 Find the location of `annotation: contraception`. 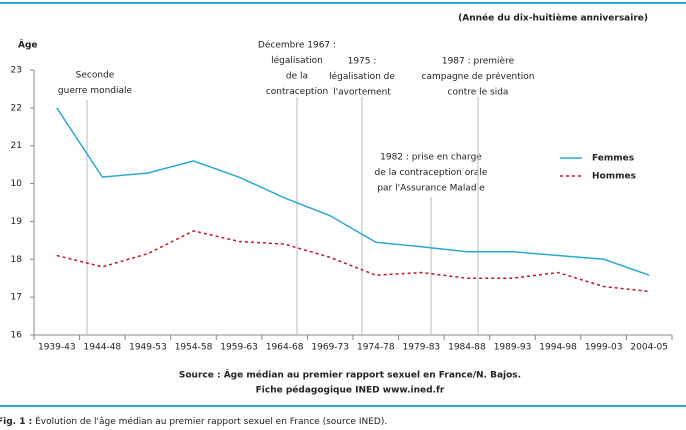

annotation: contraception is located at coordinates (297, 92).